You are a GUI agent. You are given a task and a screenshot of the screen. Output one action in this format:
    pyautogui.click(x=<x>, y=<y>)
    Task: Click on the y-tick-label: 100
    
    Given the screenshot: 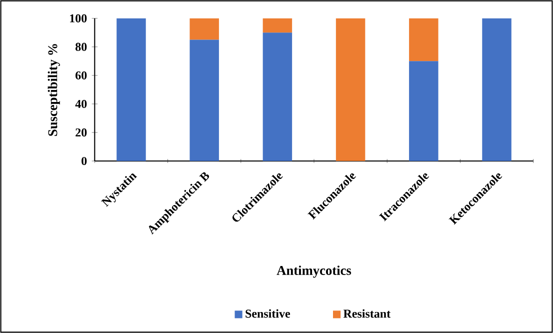 What is the action you would take?
    pyautogui.click(x=78, y=18)
    